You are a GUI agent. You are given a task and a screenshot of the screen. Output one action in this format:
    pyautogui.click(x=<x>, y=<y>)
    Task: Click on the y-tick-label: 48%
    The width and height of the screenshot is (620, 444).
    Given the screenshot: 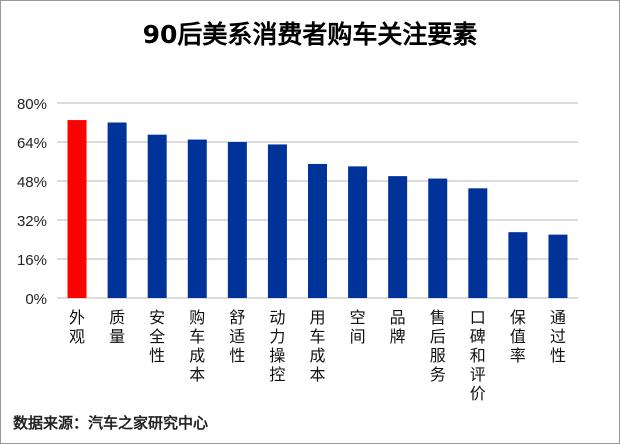 What is the action you would take?
    pyautogui.click(x=32, y=182)
    